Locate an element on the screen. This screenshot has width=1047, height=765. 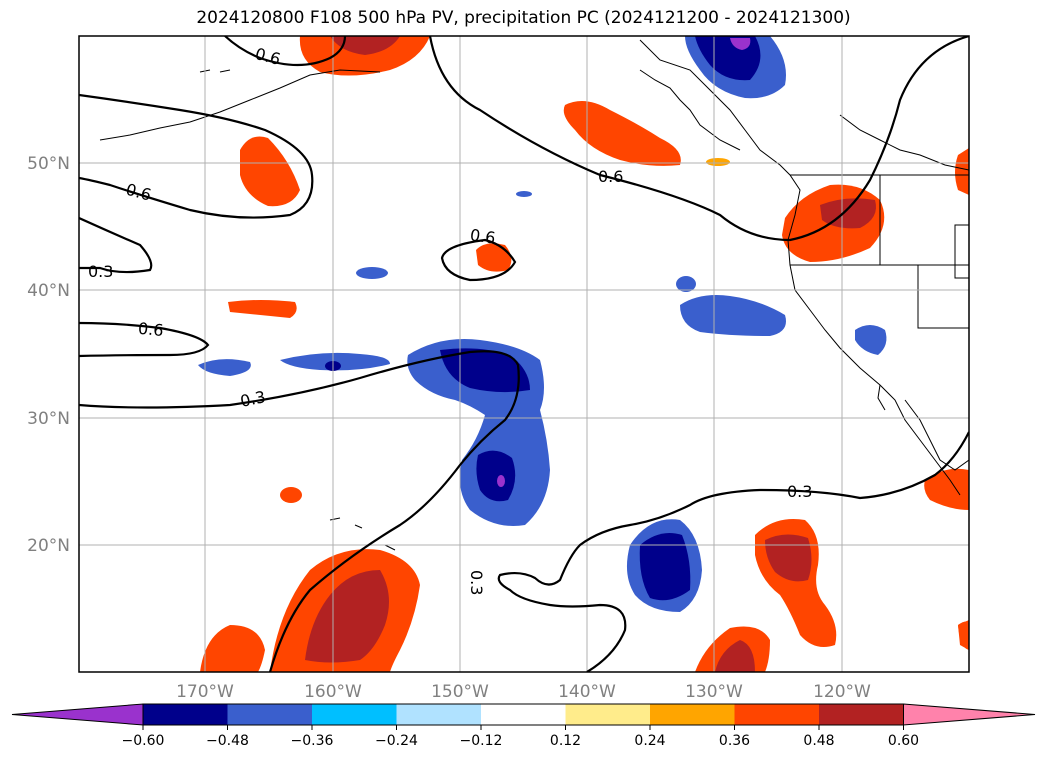
colorbar-tick-label: −0.36 is located at coordinates (312, 741).